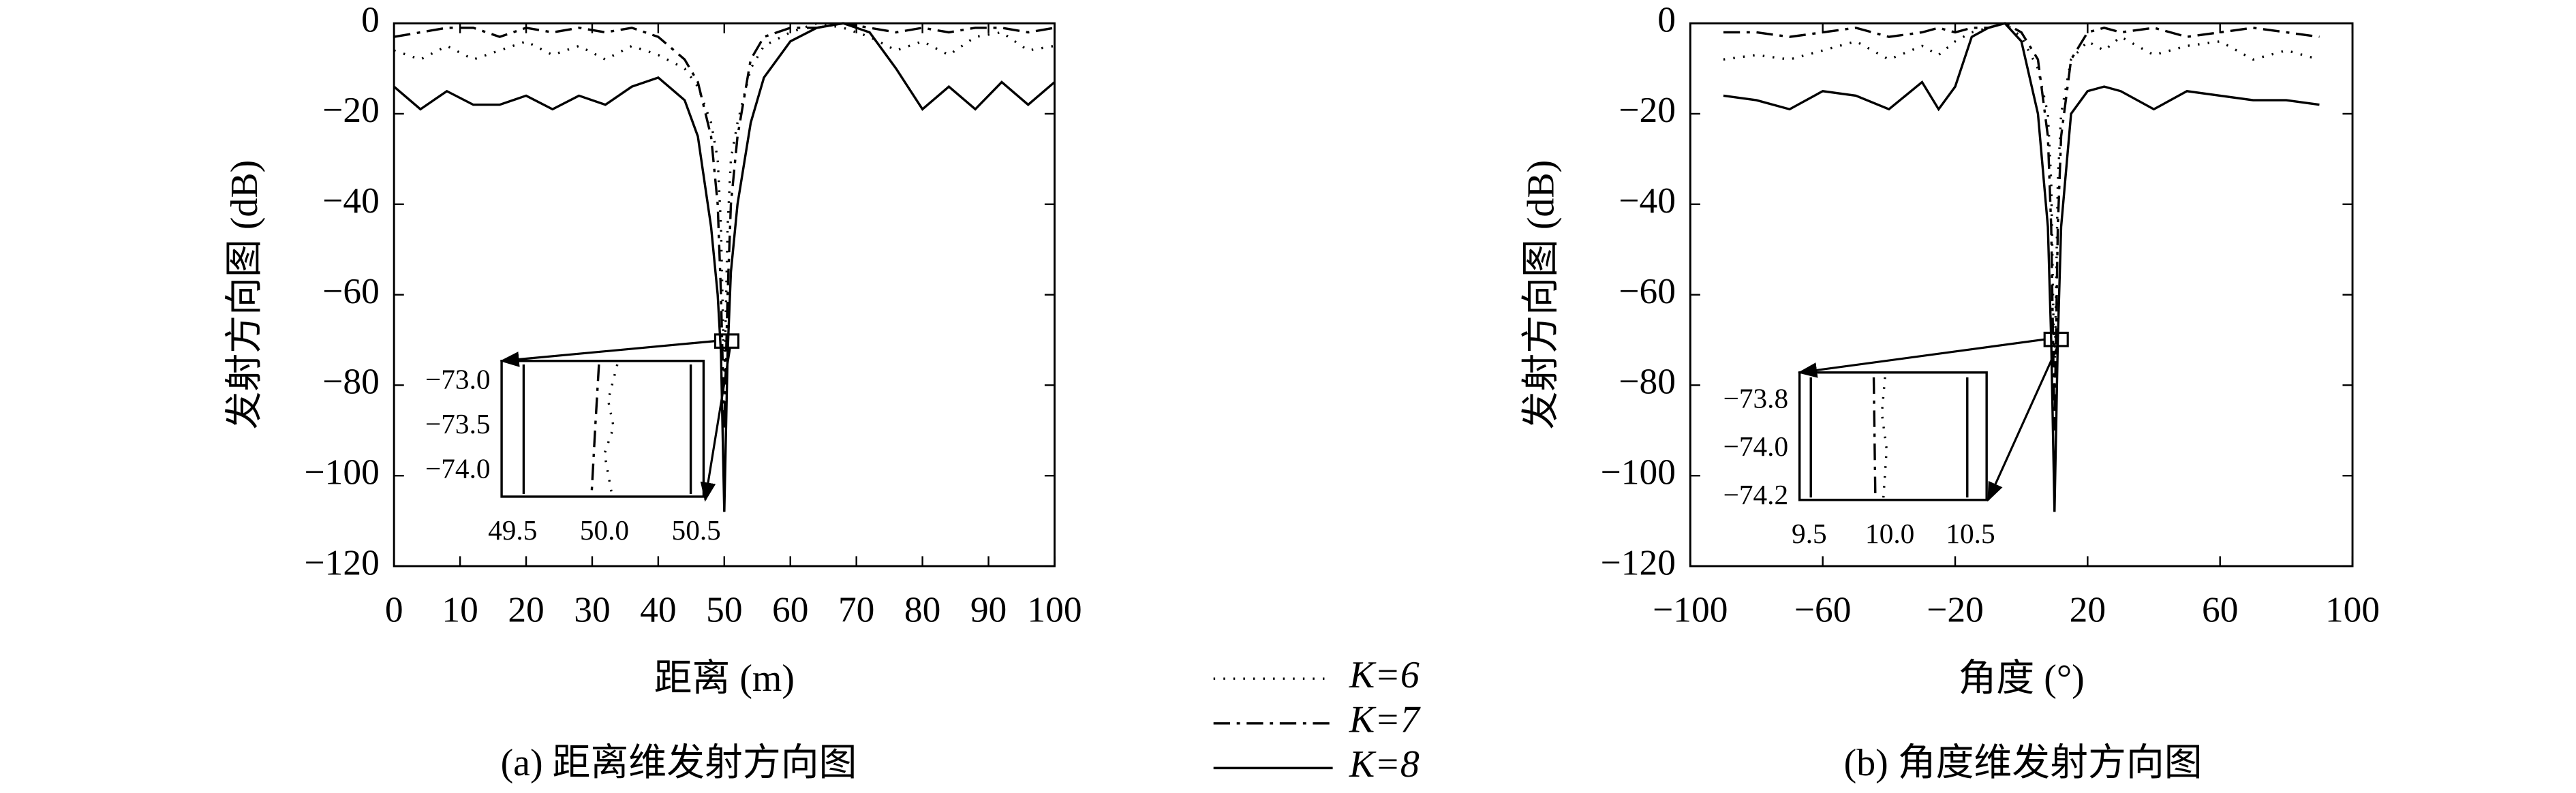 The width and height of the screenshot is (2576, 793). Describe the element at coordinates (679, 763) in the screenshot. I see `chart-title: (a) 距离维发射方向图` at that location.